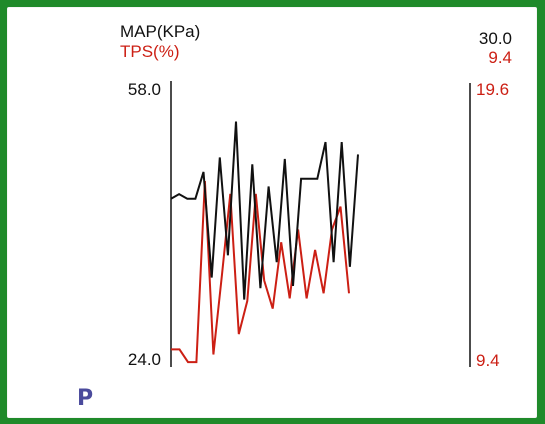  What do you see at coordinates (144, 89) in the screenshot?
I see `left-axis-top-label: 58.0` at bounding box center [144, 89].